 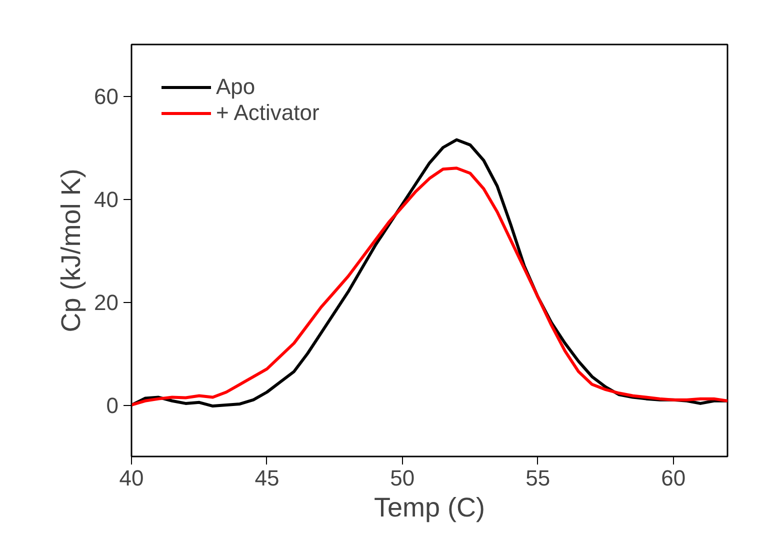 What do you see at coordinates (268, 113) in the screenshot?
I see `legend-label: + Activator` at bounding box center [268, 113].